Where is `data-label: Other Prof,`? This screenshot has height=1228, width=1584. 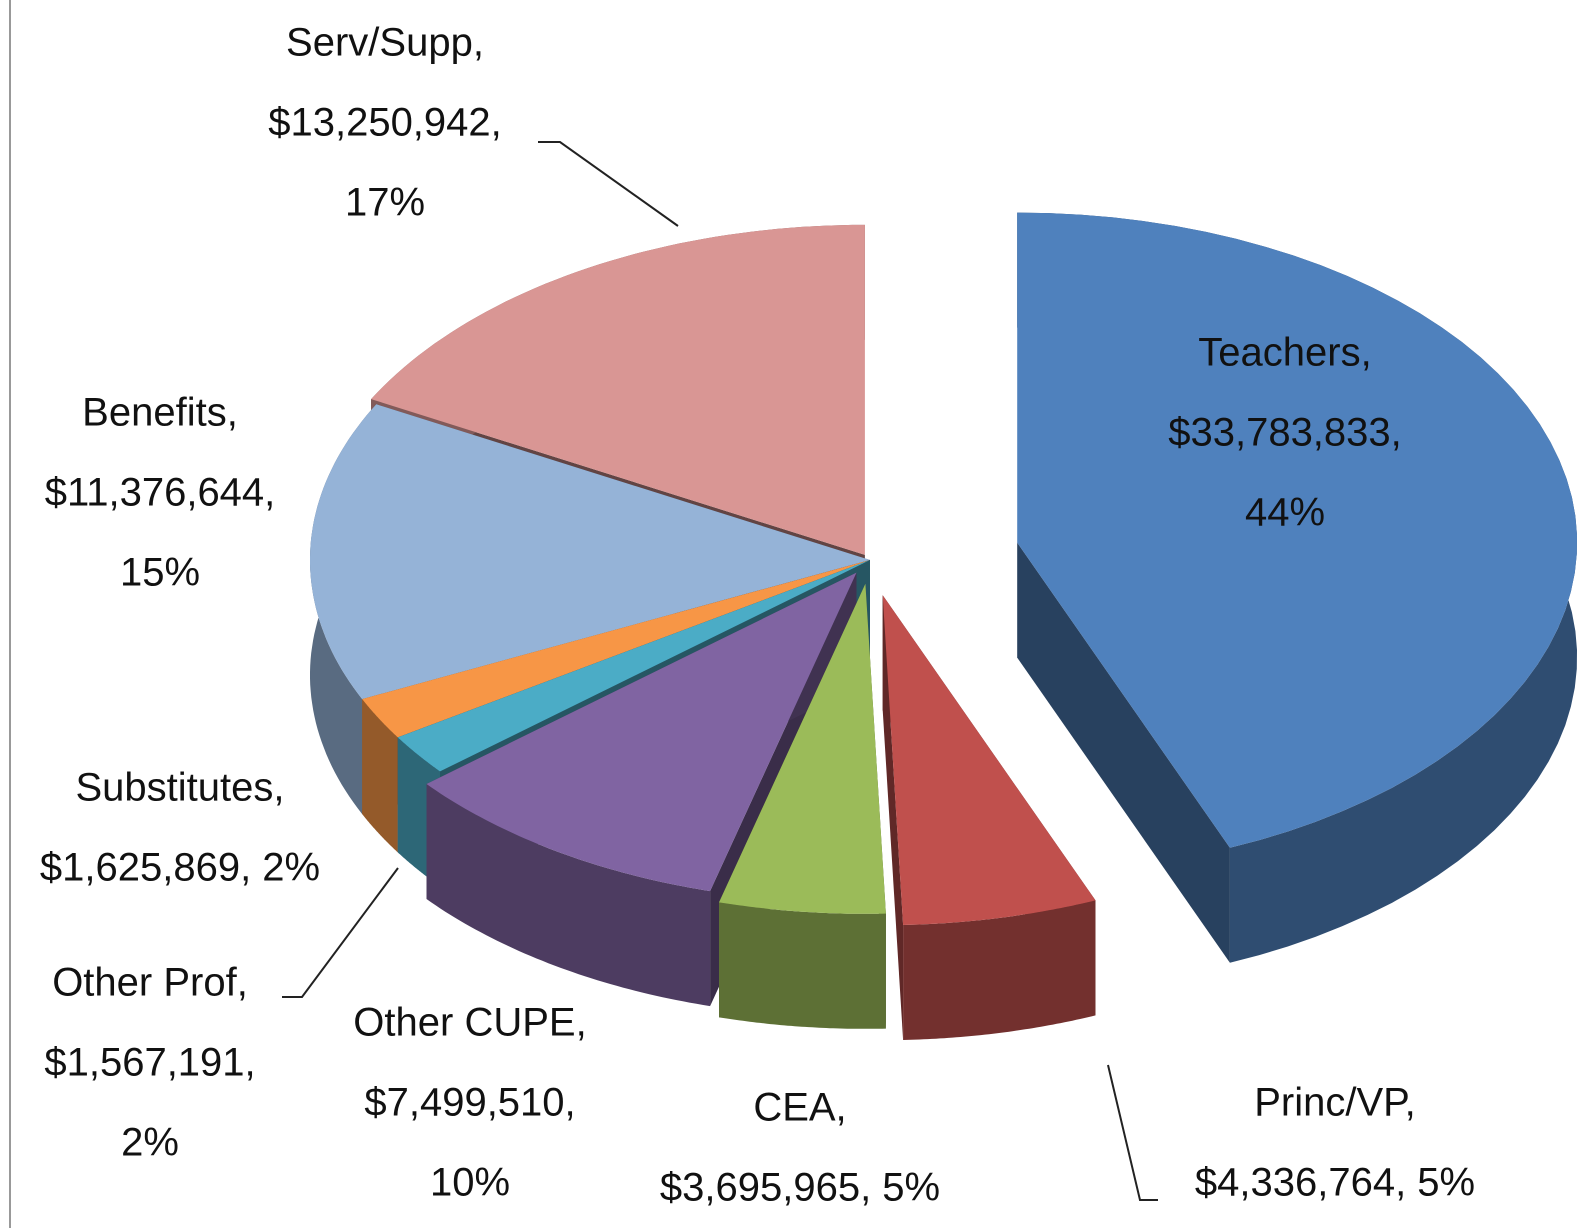 data-label: Other Prof, is located at coordinates (150, 983).